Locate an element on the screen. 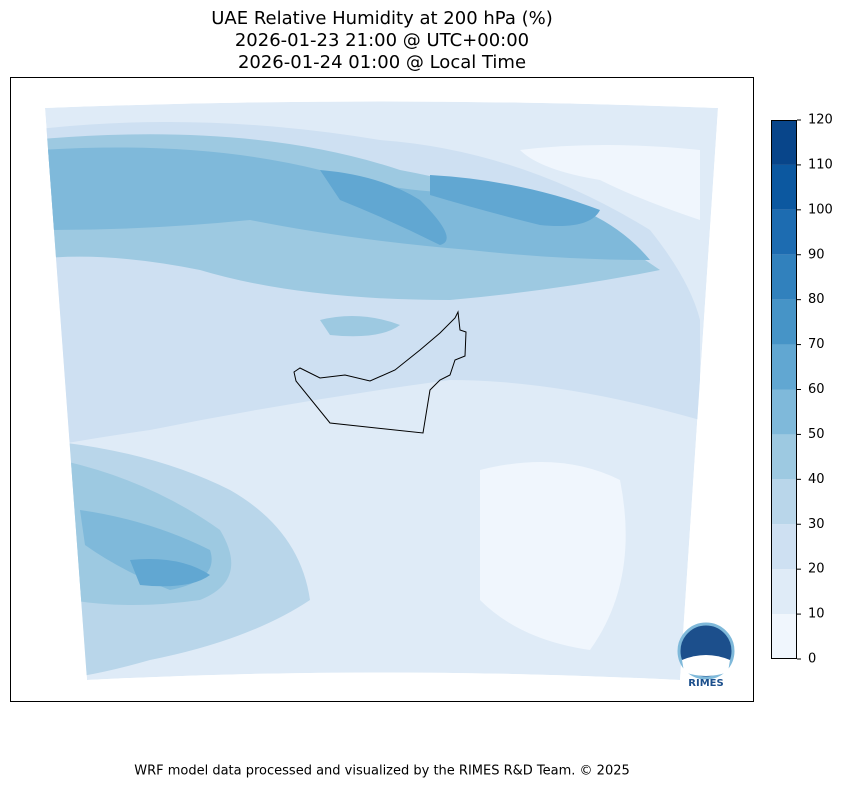  tick-label: 100 is located at coordinates (820, 209).